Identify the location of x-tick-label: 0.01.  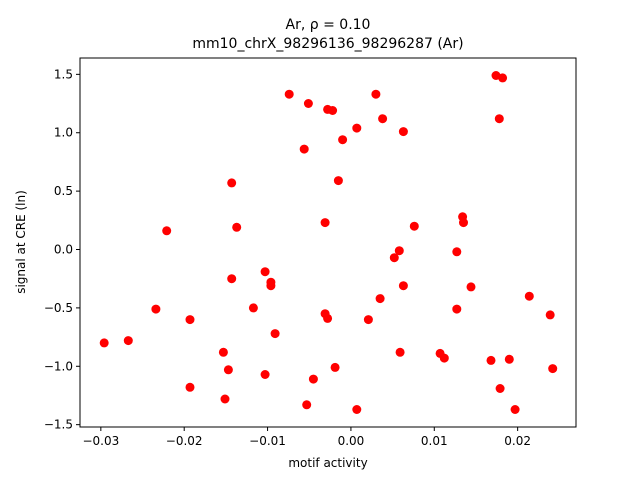
(434, 441).